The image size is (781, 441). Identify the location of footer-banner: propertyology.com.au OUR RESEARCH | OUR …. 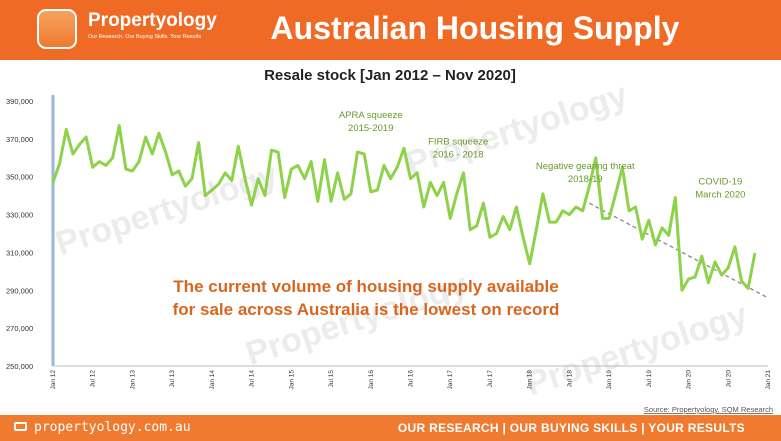
(390, 428).